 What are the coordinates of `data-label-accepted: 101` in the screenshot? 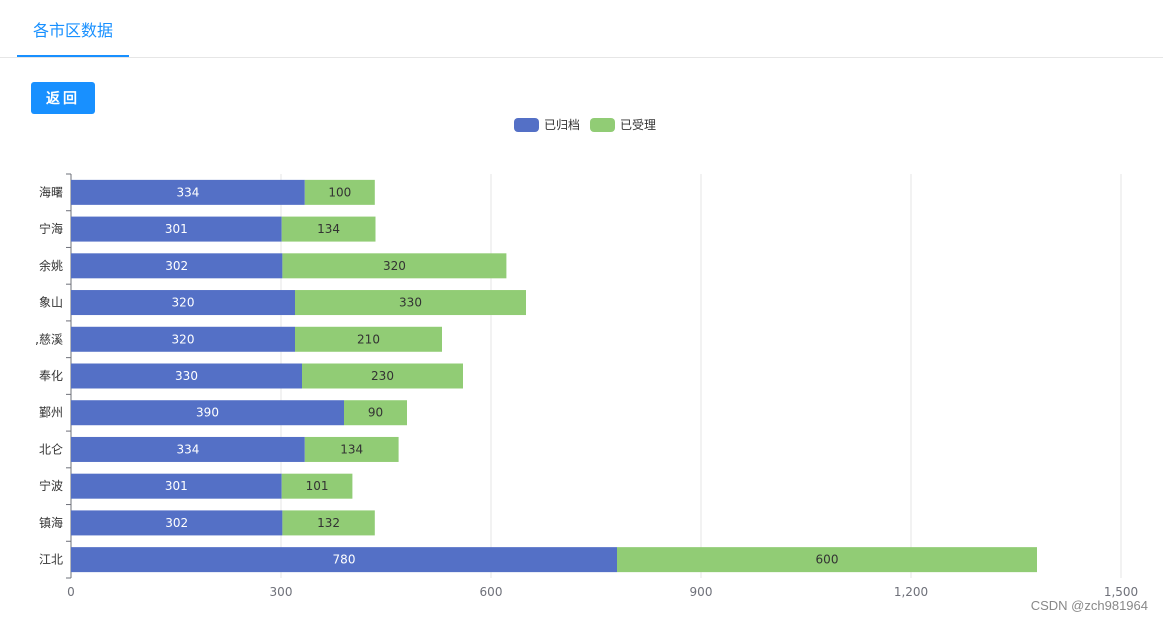 It's located at (317, 486).